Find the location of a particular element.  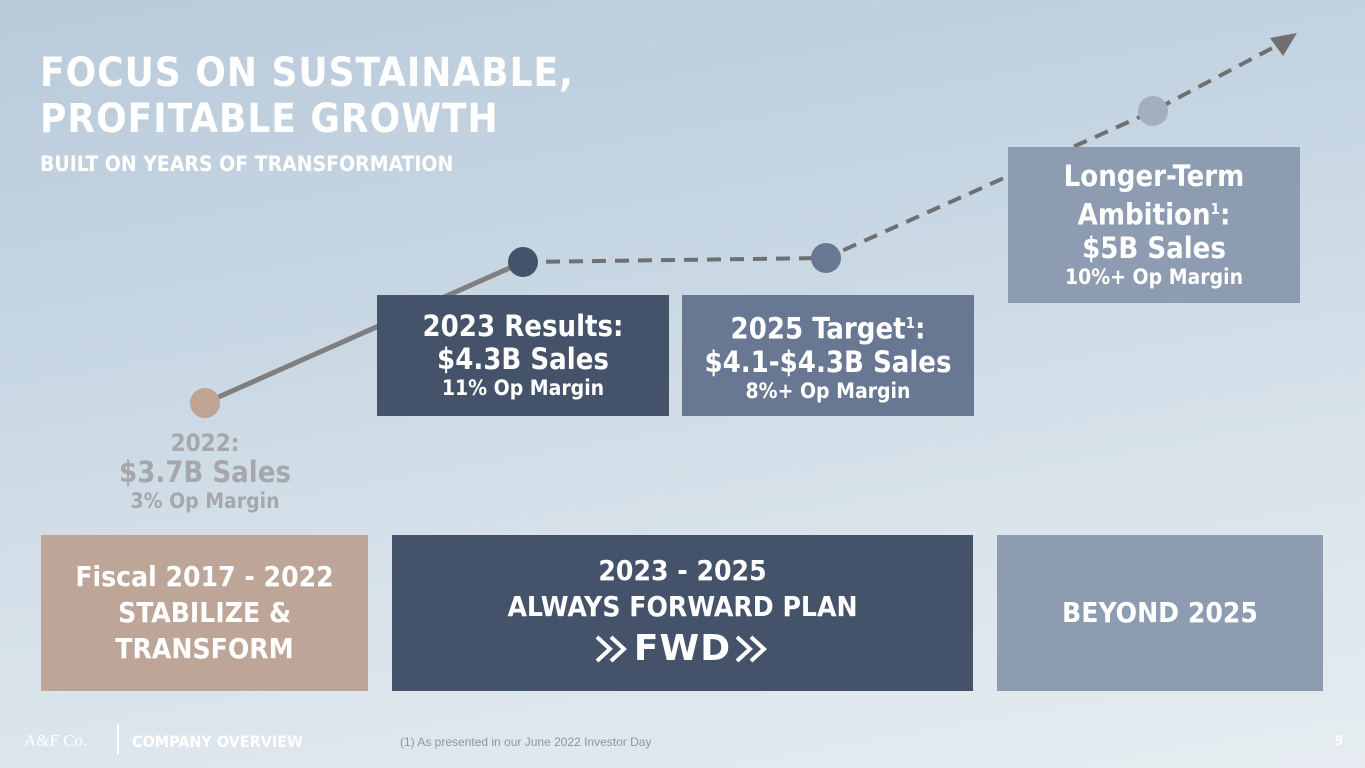

dot-2023 is located at coordinates (523, 262).